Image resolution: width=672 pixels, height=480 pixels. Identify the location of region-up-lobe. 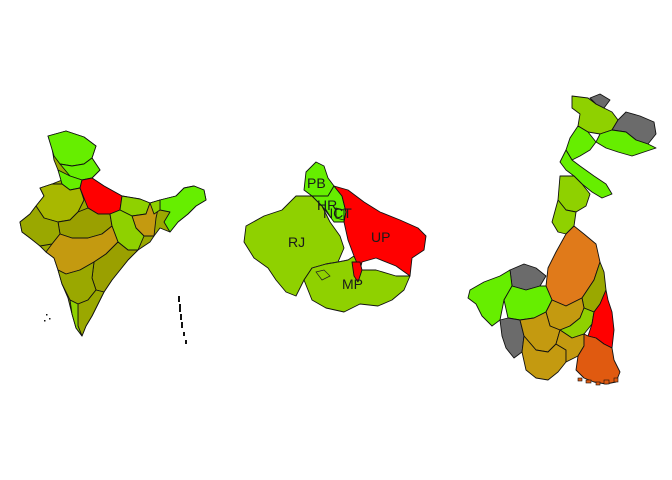
(357, 272).